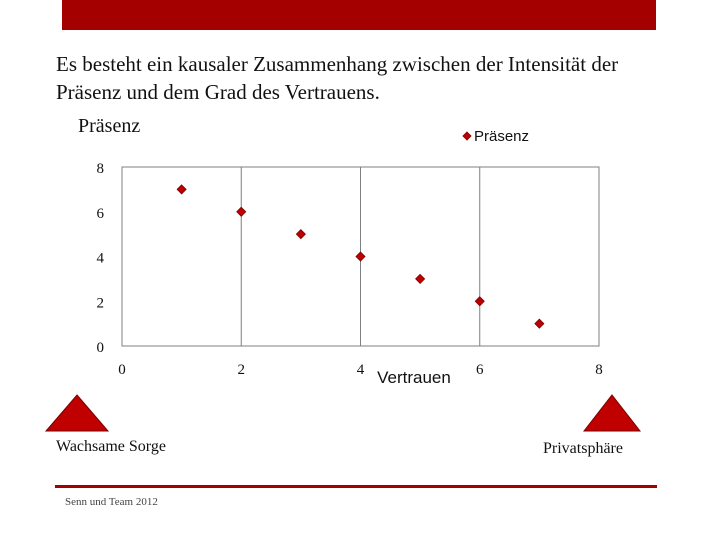 The image size is (720, 540). Describe the element at coordinates (101, 214) in the screenshot. I see `y-tick-label: 6` at that location.